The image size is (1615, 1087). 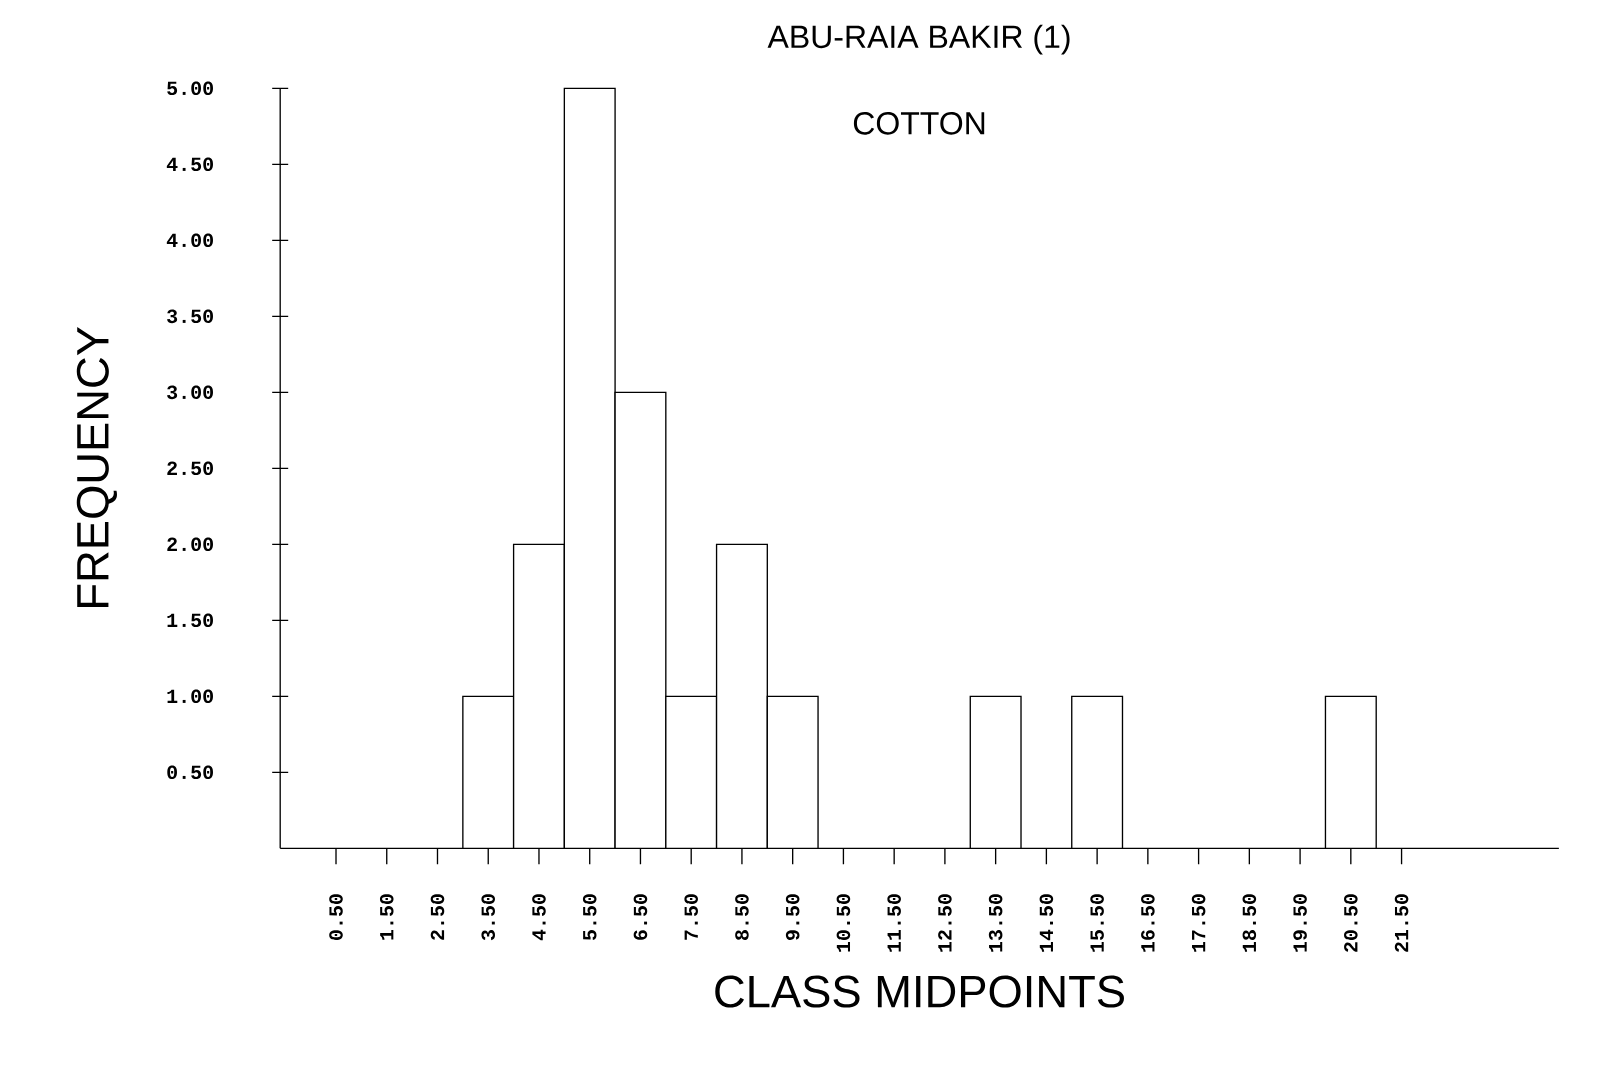 I want to click on y-tick-label: 0.50, so click(x=190, y=772).